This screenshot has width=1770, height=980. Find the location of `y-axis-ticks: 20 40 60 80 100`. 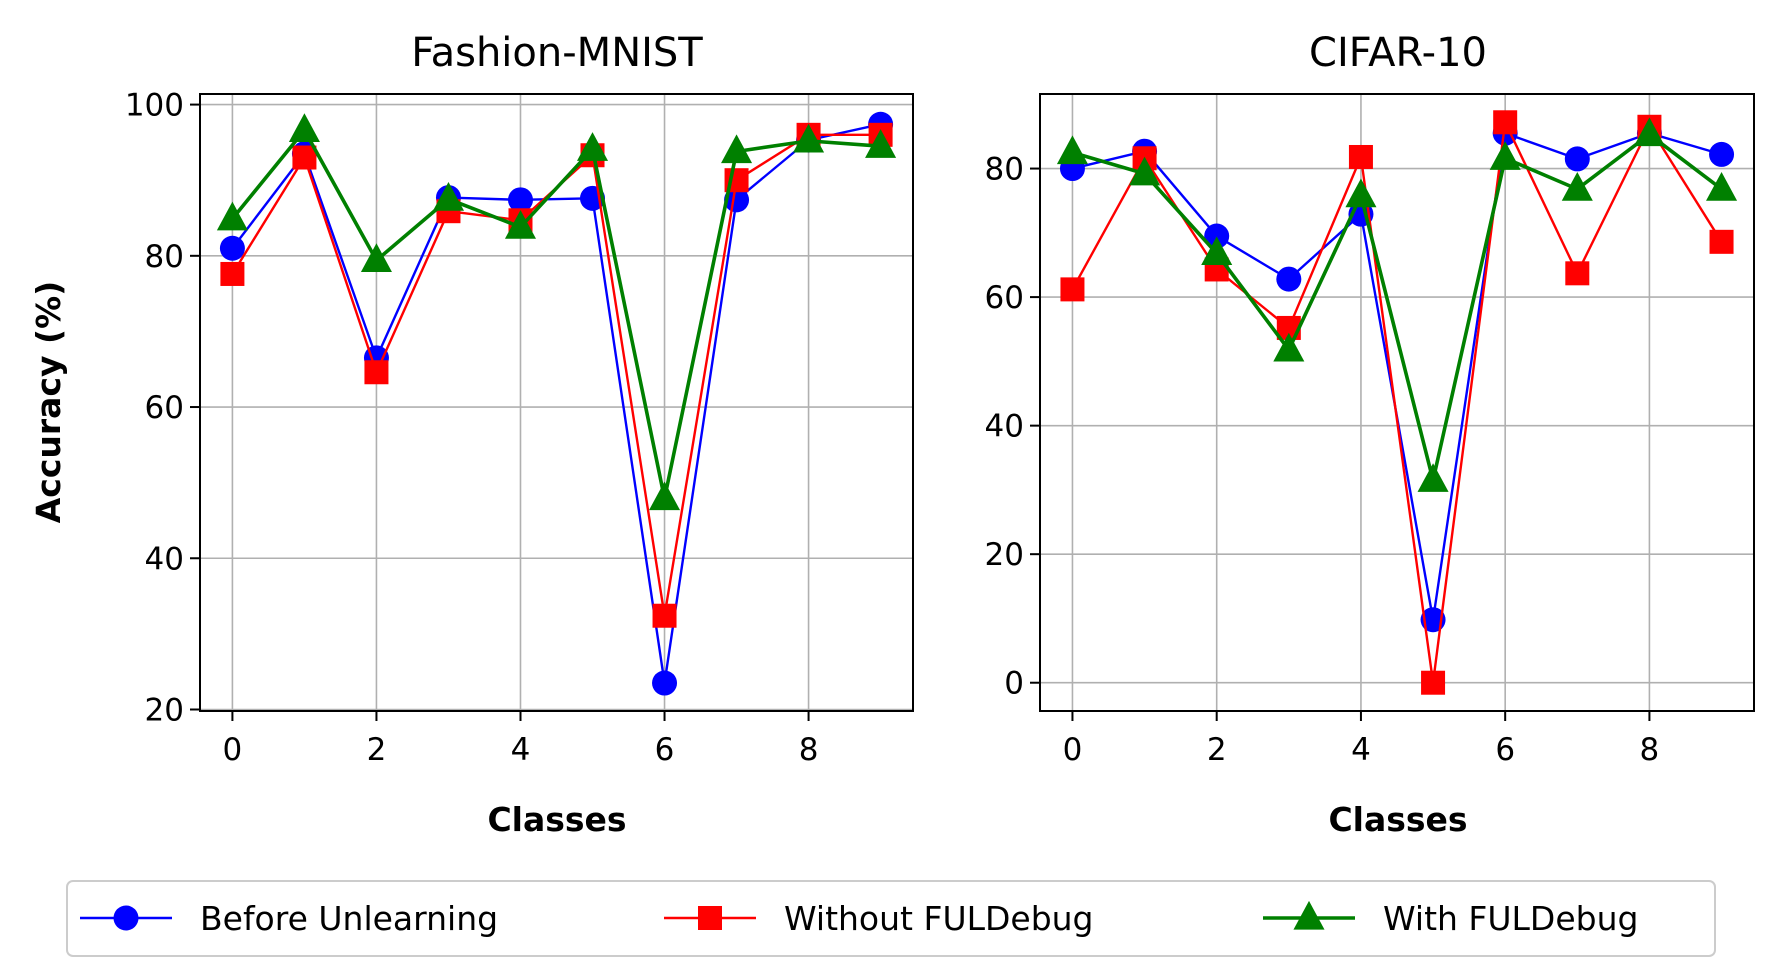

y-axis-ticks: 20 40 60 80 100 is located at coordinates (162, 408).